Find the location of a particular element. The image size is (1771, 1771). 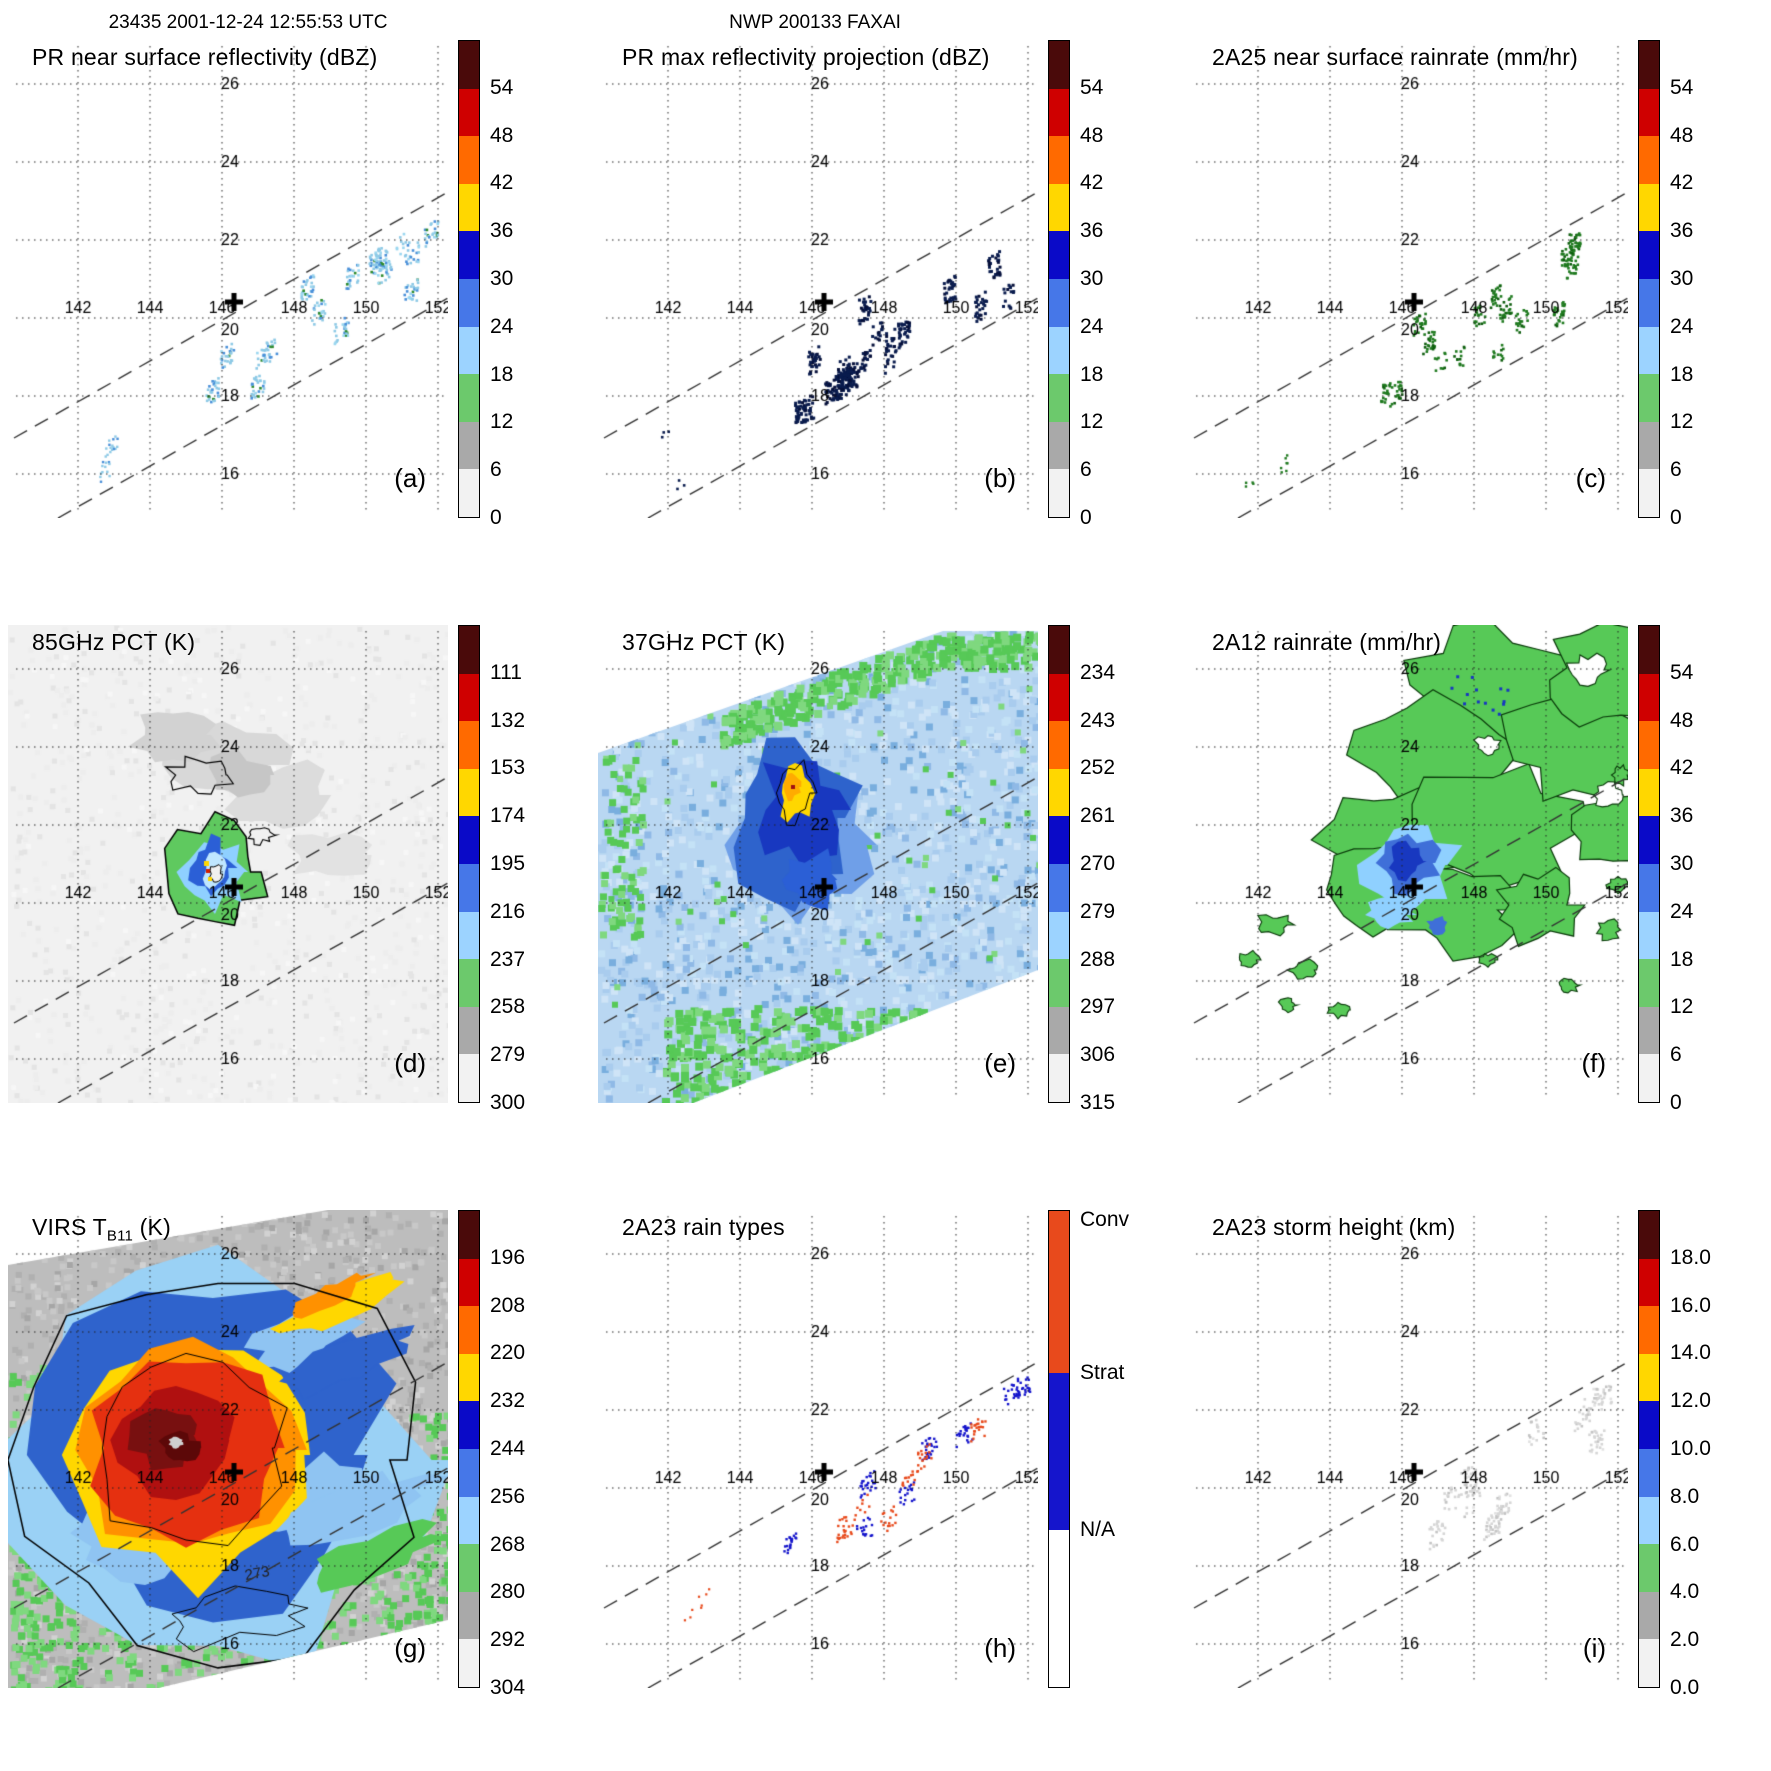

colorbar-tick-label: 48 is located at coordinates (1682, 135).